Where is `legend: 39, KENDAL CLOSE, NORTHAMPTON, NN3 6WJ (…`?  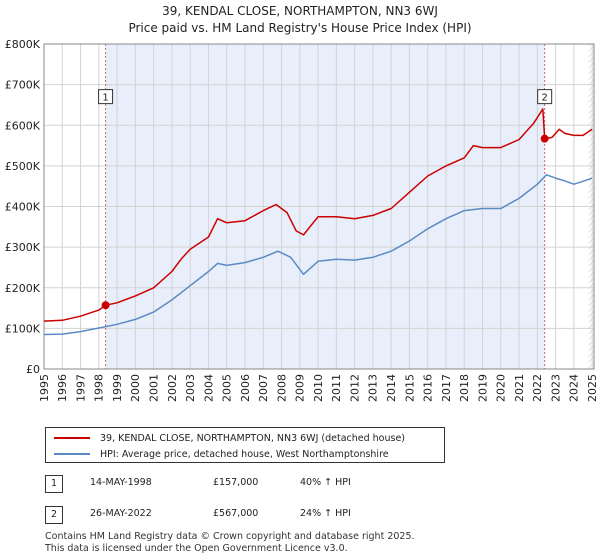 legend: 39, KENDAL CLOSE, NORTHAMPTON, NN3 6WJ (… is located at coordinates (245, 445).